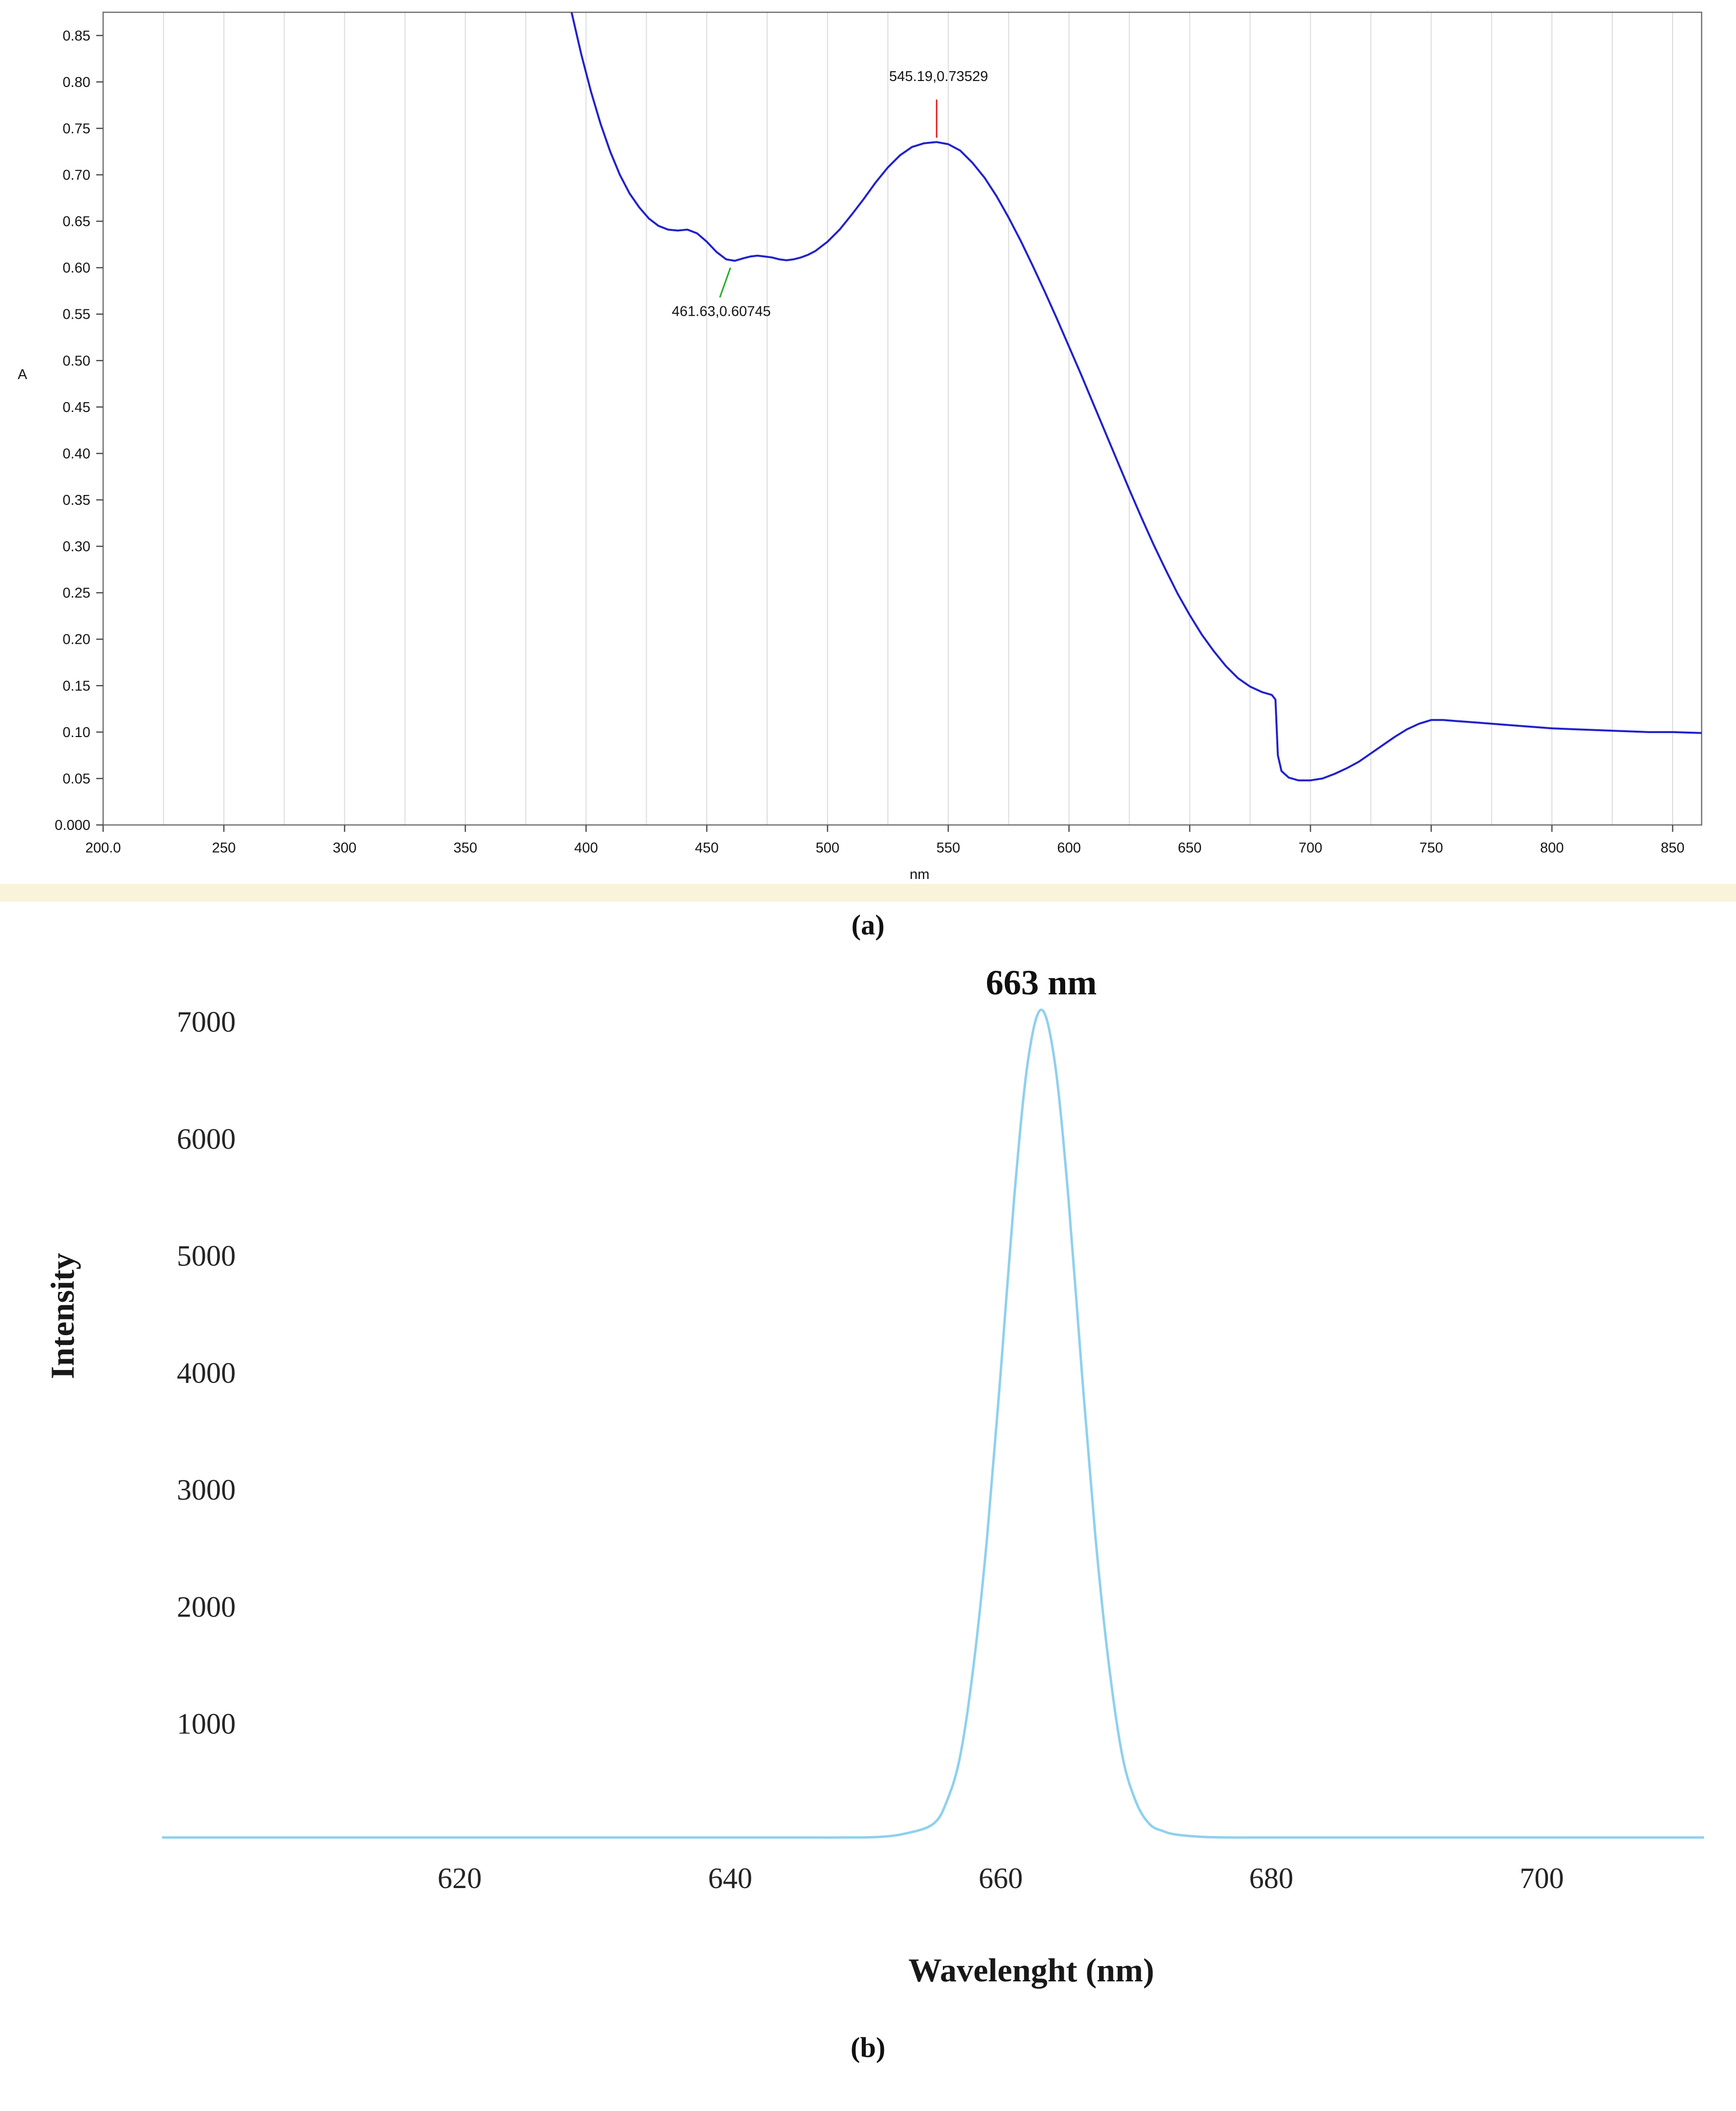 Image resolution: width=1736 pixels, height=2111 pixels. Describe the element at coordinates (76, 222) in the screenshot. I see `y-tick-label: 0.65` at that location.